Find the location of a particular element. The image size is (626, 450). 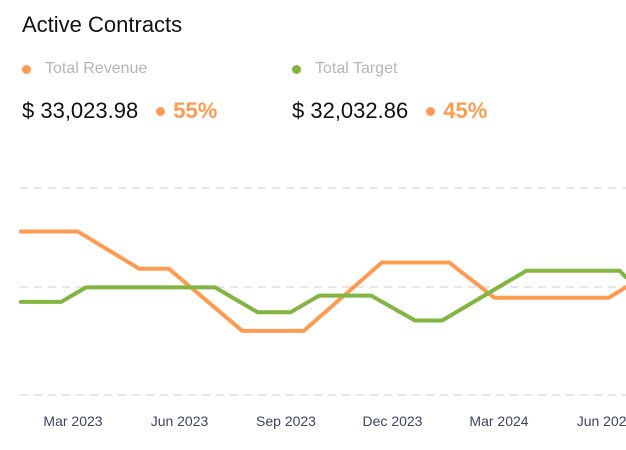

legend-label: Total Revenue is located at coordinates (96, 68).